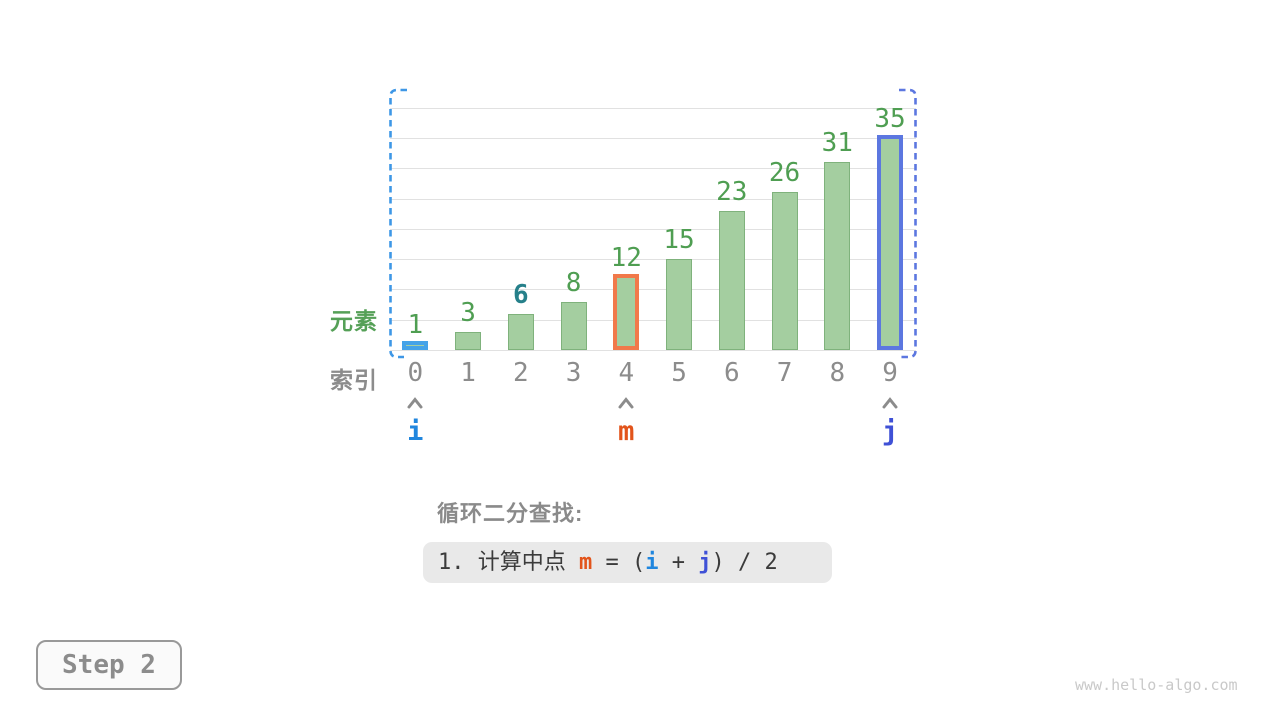 This screenshot has width=1280, height=720. I want to click on formula-segment-1: m, so click(585, 562).